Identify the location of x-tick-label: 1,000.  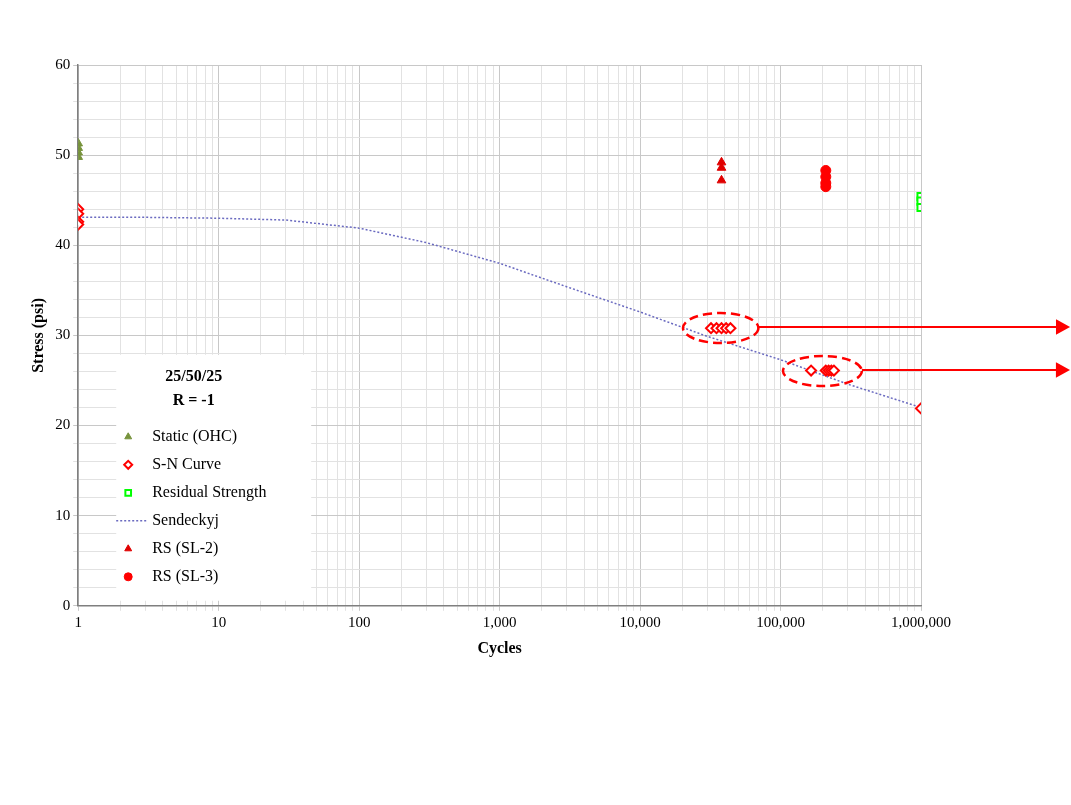
(499, 621).